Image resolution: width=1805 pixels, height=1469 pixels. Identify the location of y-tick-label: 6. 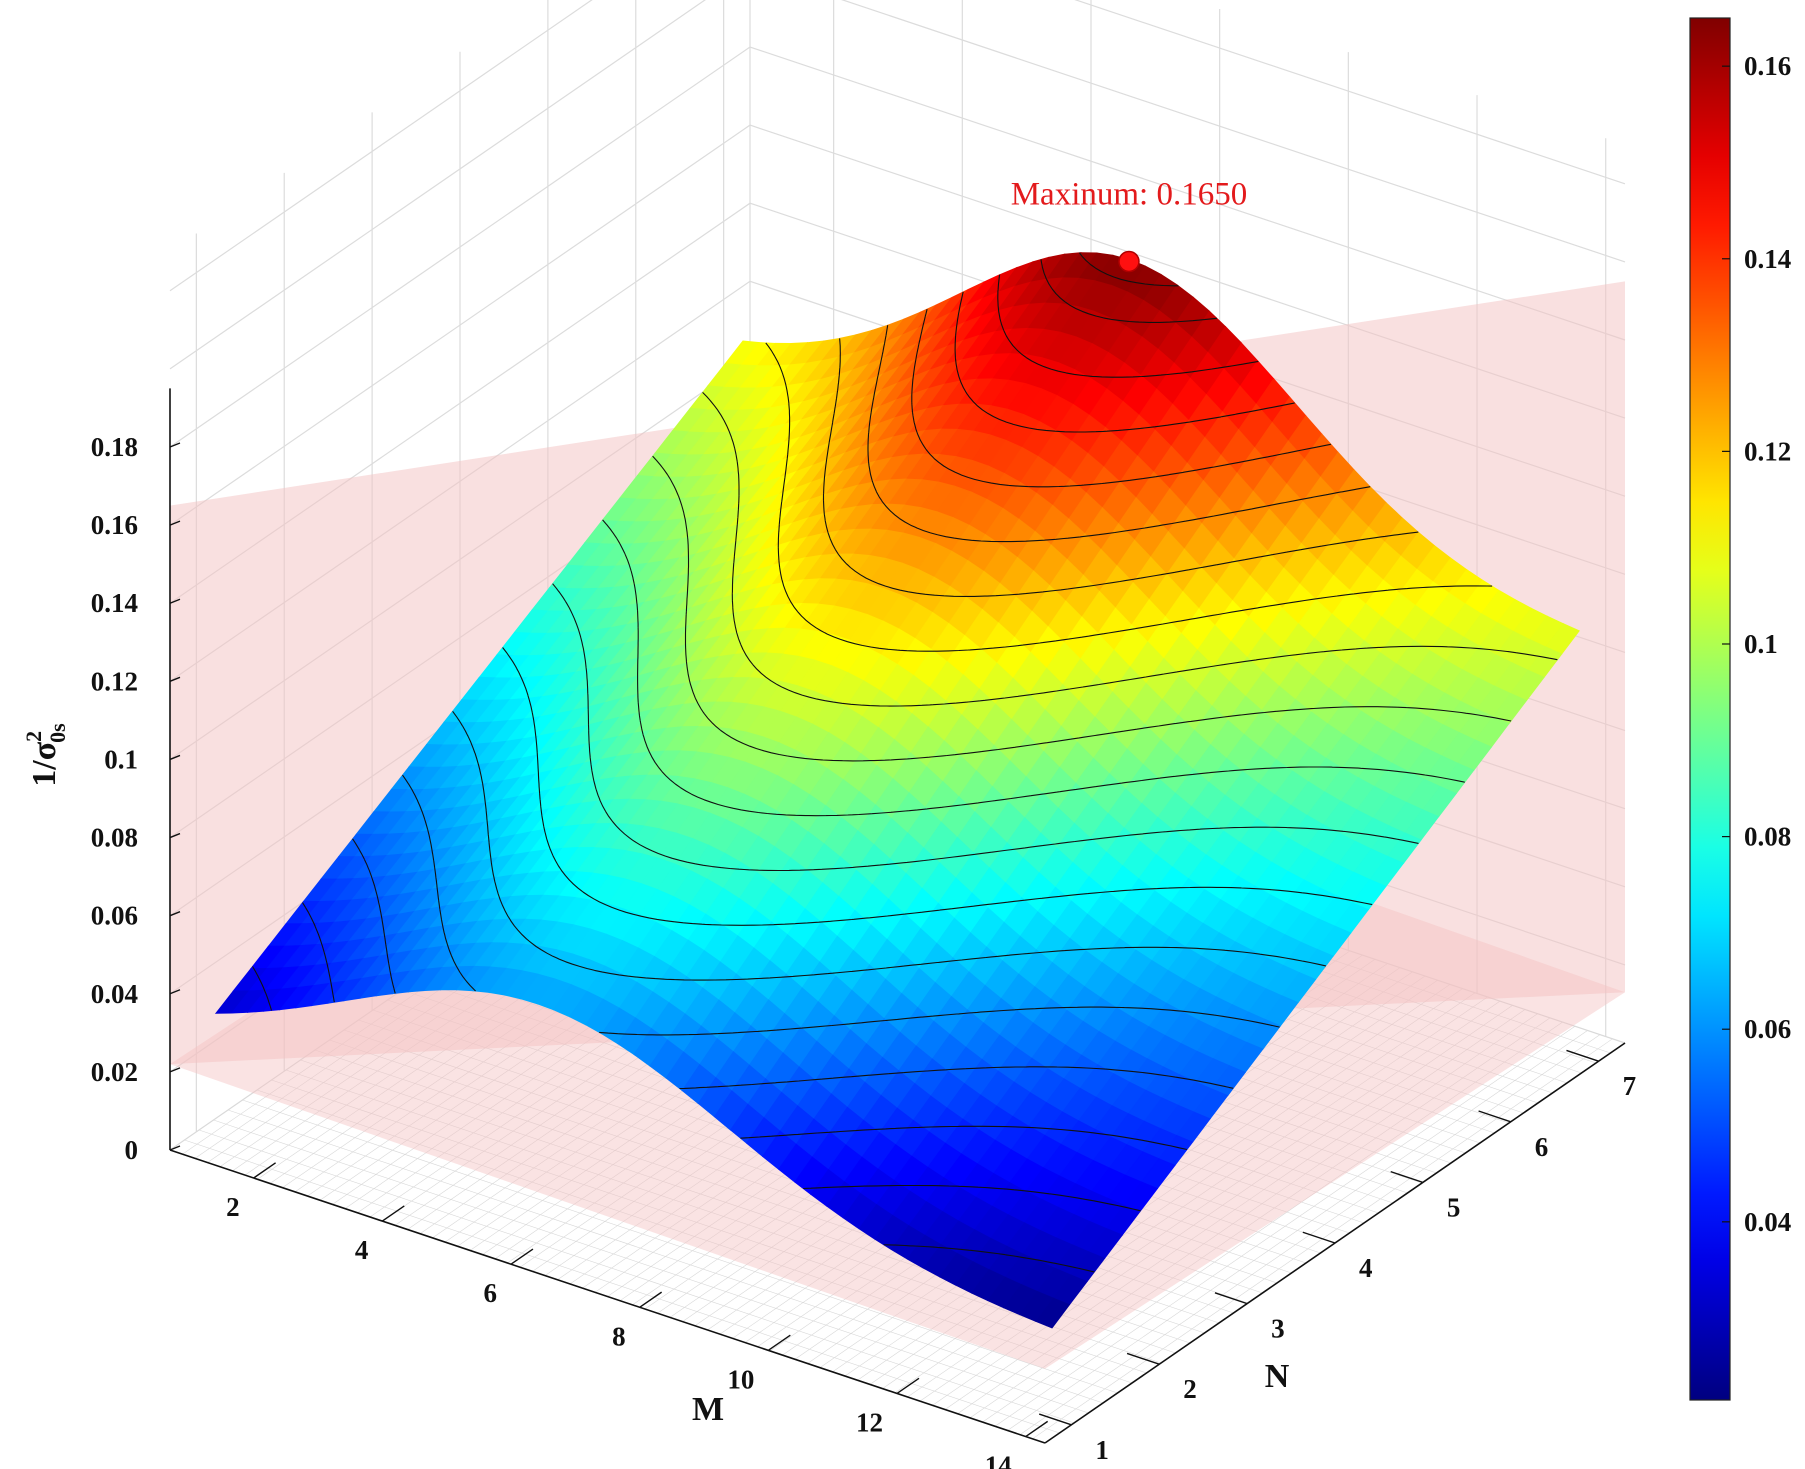
(1542, 1147).